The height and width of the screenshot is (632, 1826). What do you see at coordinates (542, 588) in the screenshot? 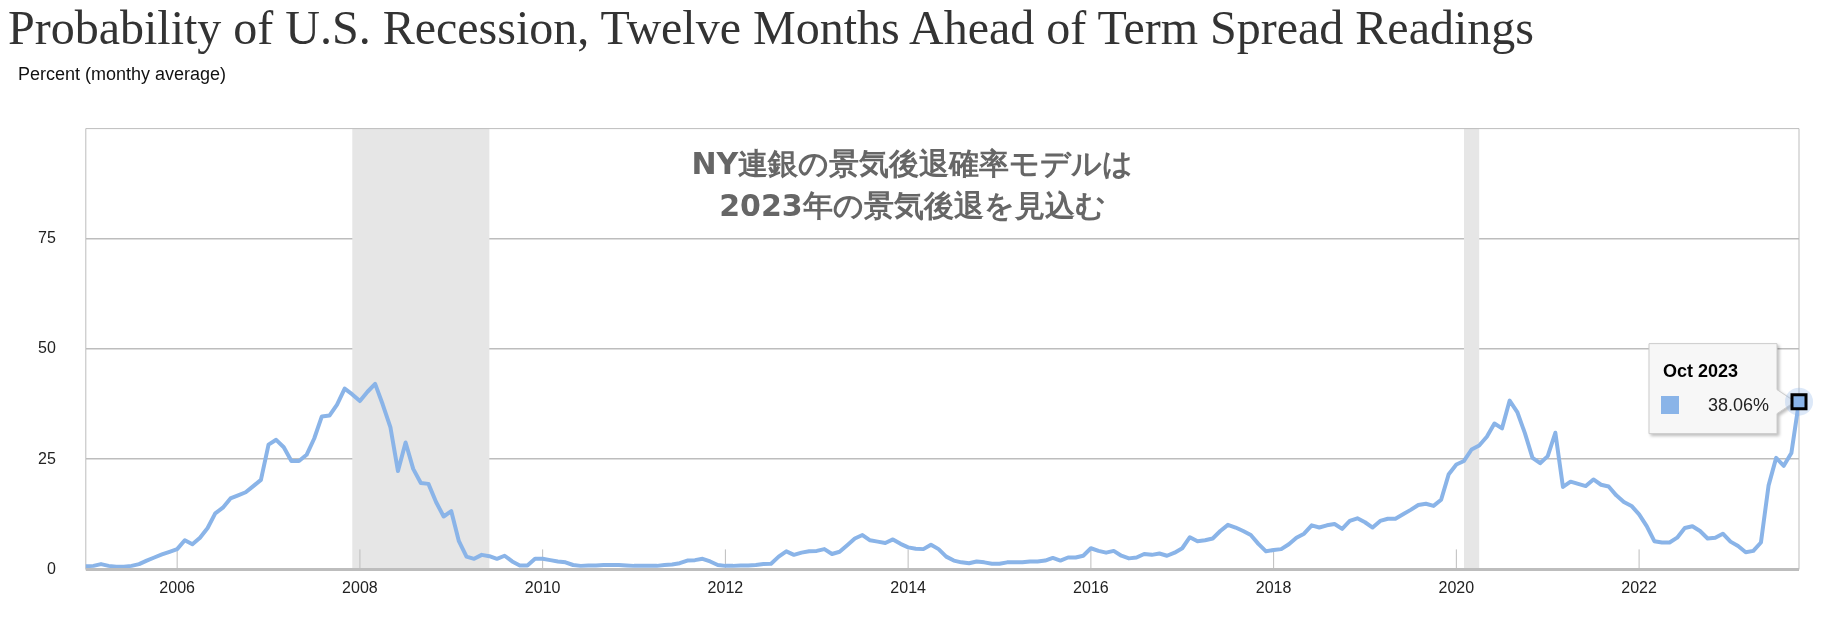
I see `x-tick-label: 2010` at bounding box center [542, 588].